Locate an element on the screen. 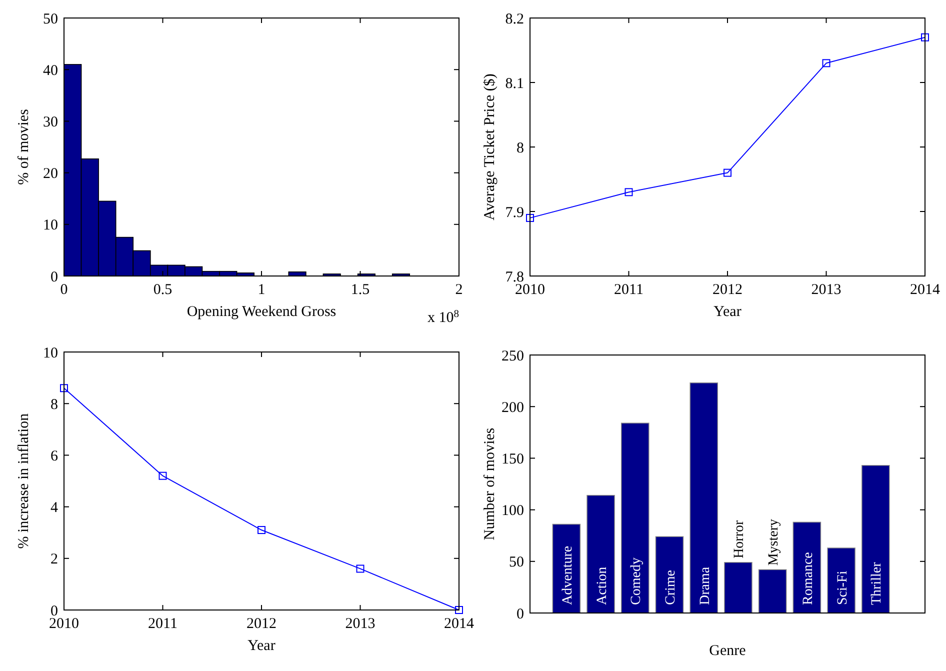 This screenshot has height=671, width=946. x-tick-label: Drama is located at coordinates (705, 585).